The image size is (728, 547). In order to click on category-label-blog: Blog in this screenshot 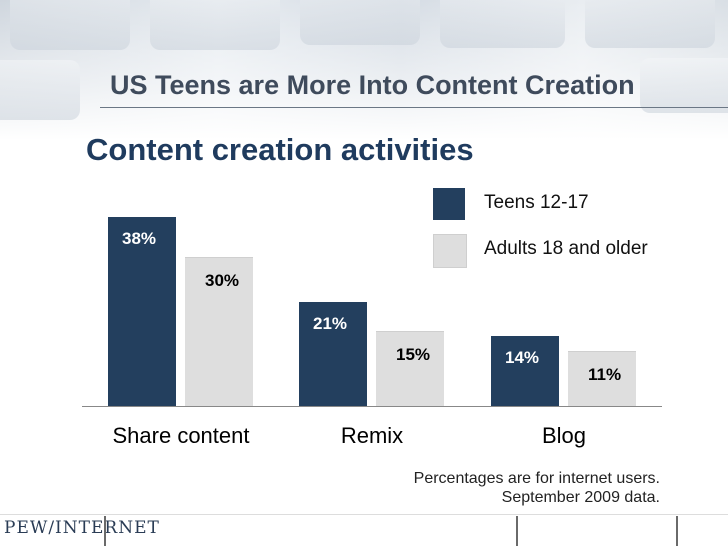, I will do `click(564, 435)`.